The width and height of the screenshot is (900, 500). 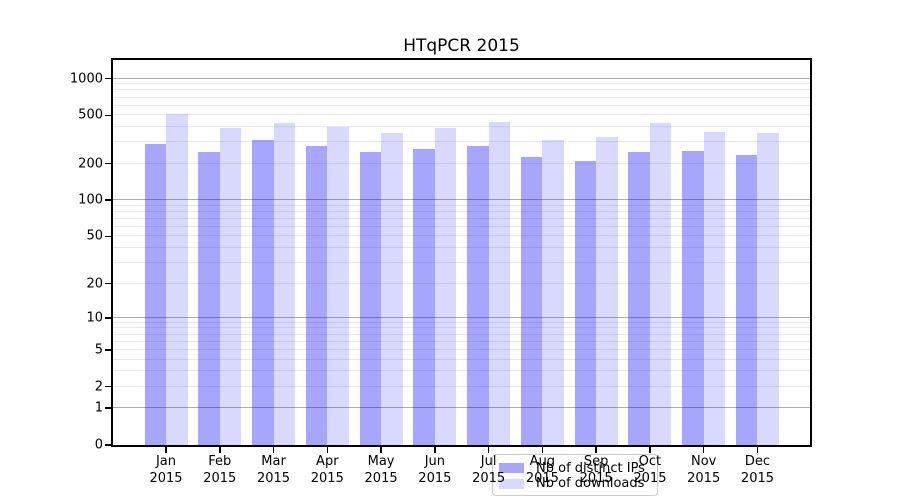 I want to click on legend-item: Nb of downloads, so click(x=575, y=483).